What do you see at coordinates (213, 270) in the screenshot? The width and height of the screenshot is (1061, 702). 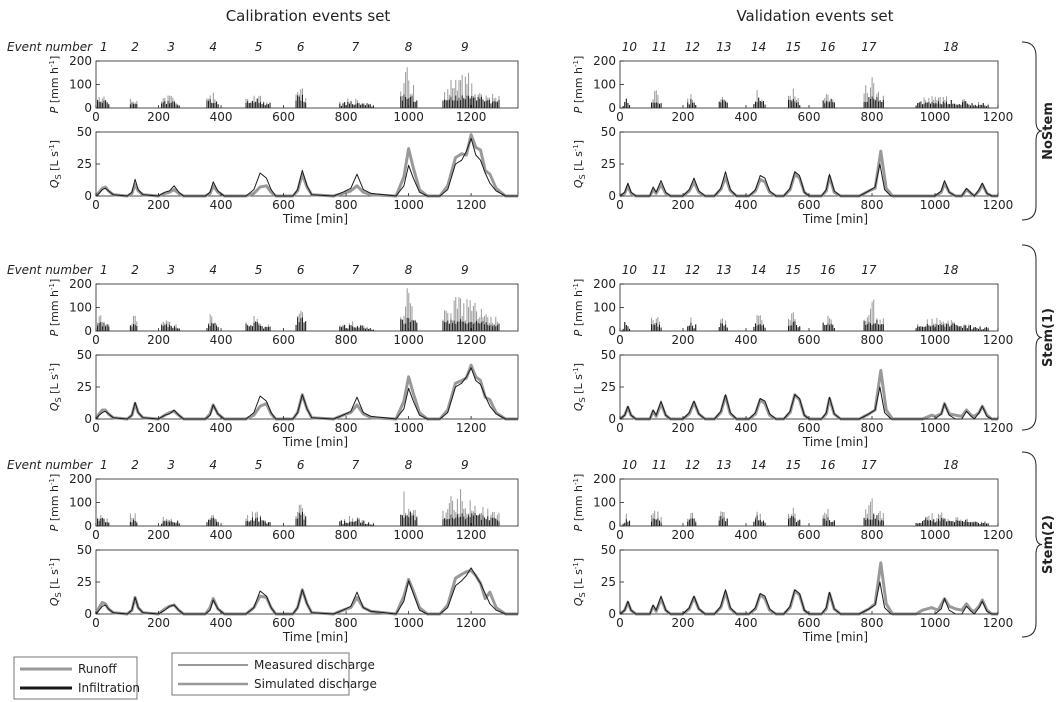 I see `event-number-4: 4` at bounding box center [213, 270].